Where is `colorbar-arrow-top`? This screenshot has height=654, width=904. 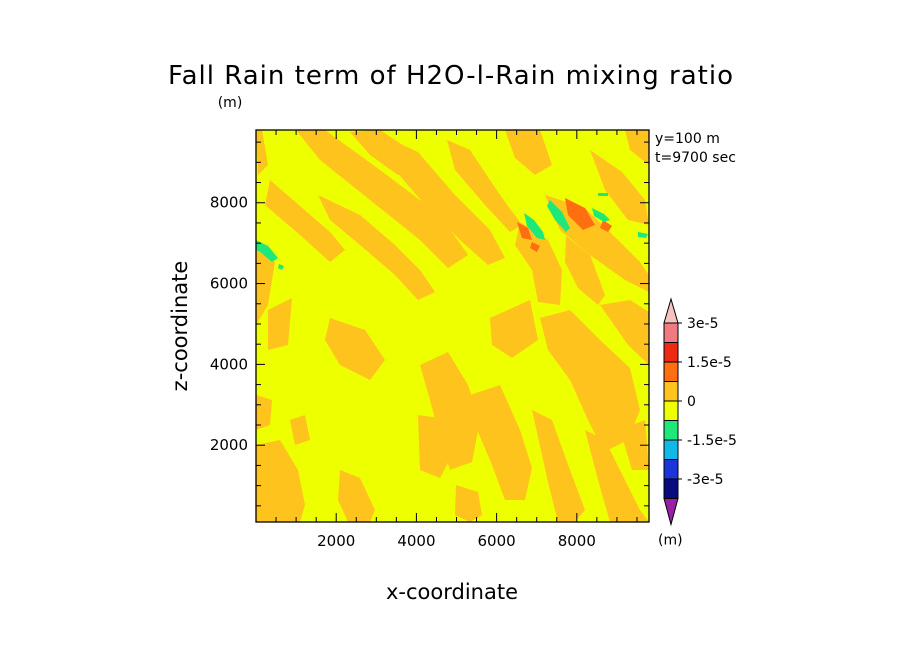 colorbar-arrow-top is located at coordinates (671, 310).